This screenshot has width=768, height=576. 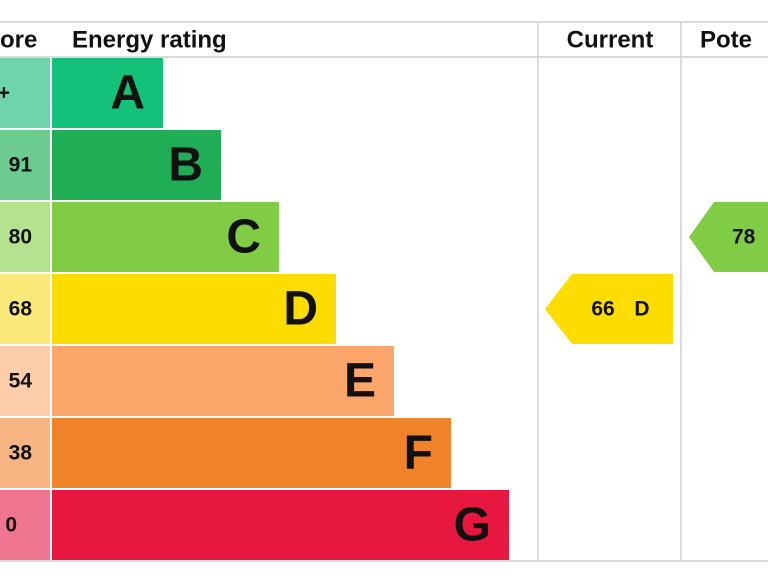 I want to click on rating-letter: G, so click(x=472, y=525).